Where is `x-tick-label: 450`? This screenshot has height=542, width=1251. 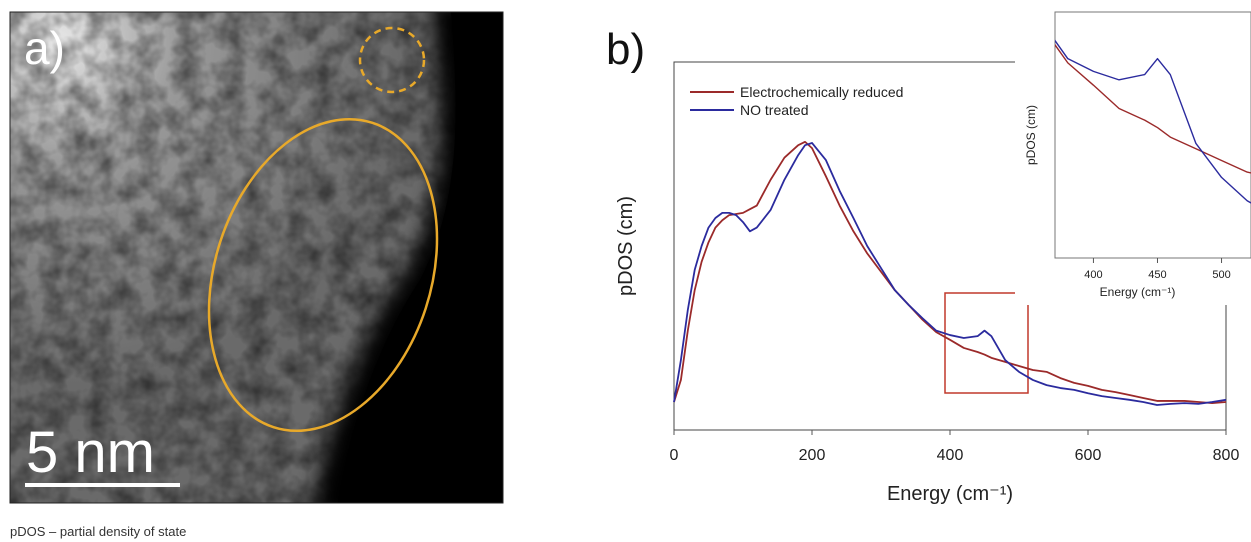
x-tick-label: 450 is located at coordinates (1157, 275).